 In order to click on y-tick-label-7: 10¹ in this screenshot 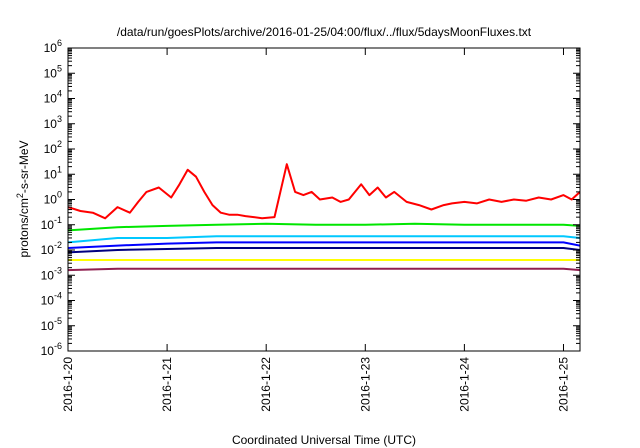, I will do `click(53, 172)`.